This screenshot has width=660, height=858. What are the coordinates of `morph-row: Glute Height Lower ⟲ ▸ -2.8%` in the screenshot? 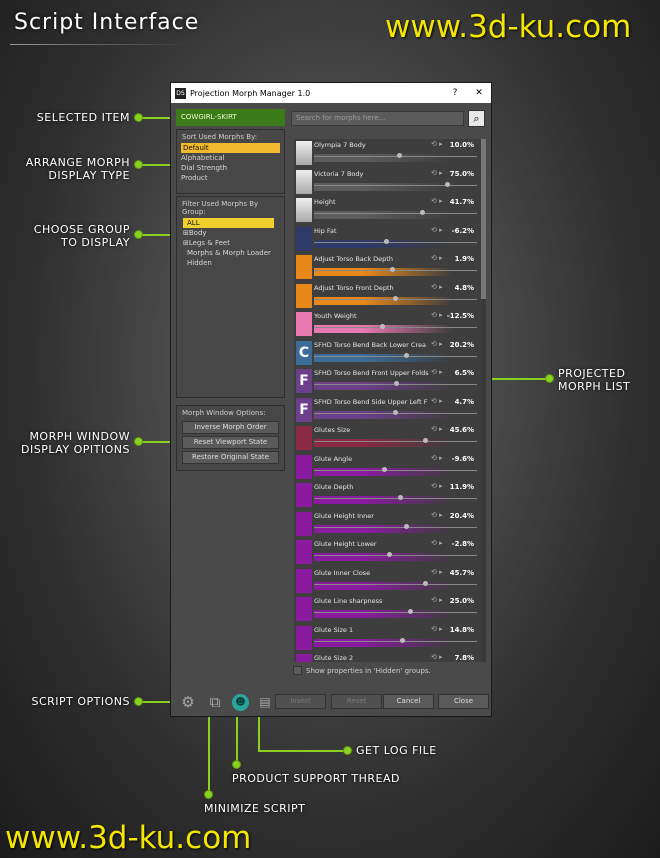 It's located at (387, 552).